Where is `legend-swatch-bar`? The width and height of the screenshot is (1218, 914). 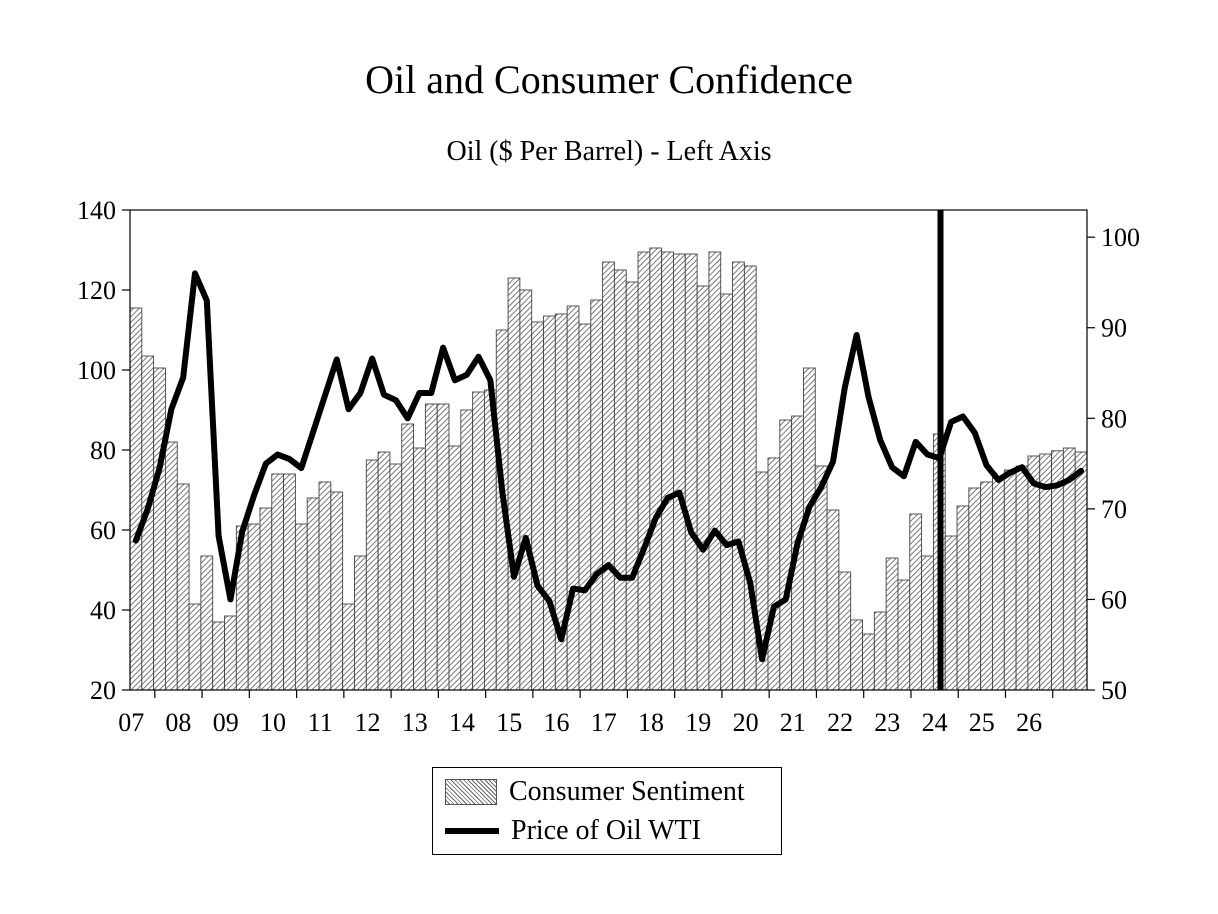 legend-swatch-bar is located at coordinates (471, 792).